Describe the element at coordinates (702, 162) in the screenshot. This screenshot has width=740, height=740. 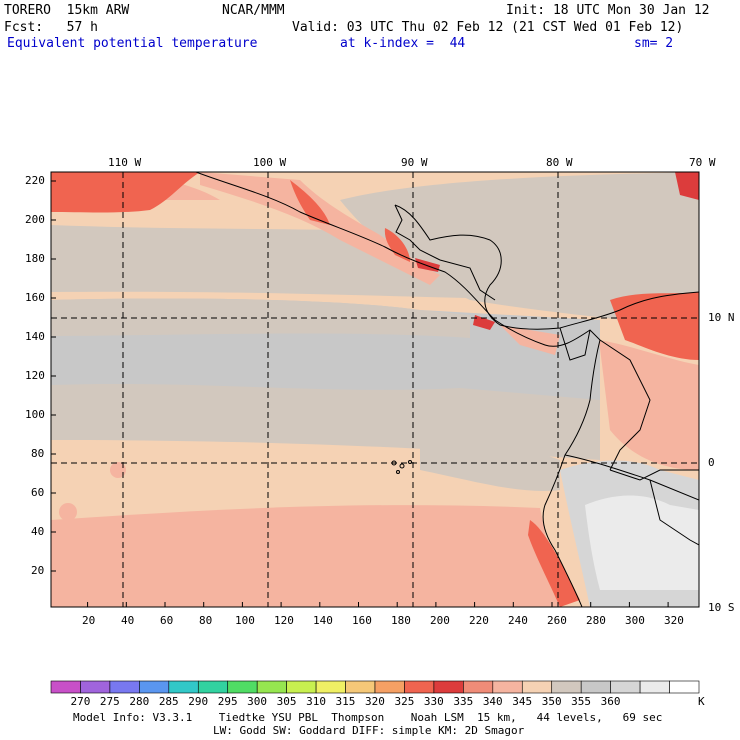
I see `lon-label-70w: 70 W` at that location.